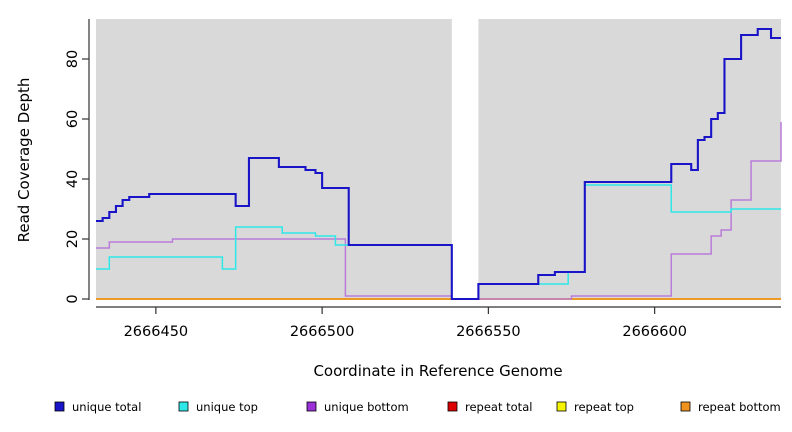 Image resolution: width=792 pixels, height=432 pixels. What do you see at coordinates (85, 179) in the screenshot?
I see `y-axis-ticks` at bounding box center [85, 179].